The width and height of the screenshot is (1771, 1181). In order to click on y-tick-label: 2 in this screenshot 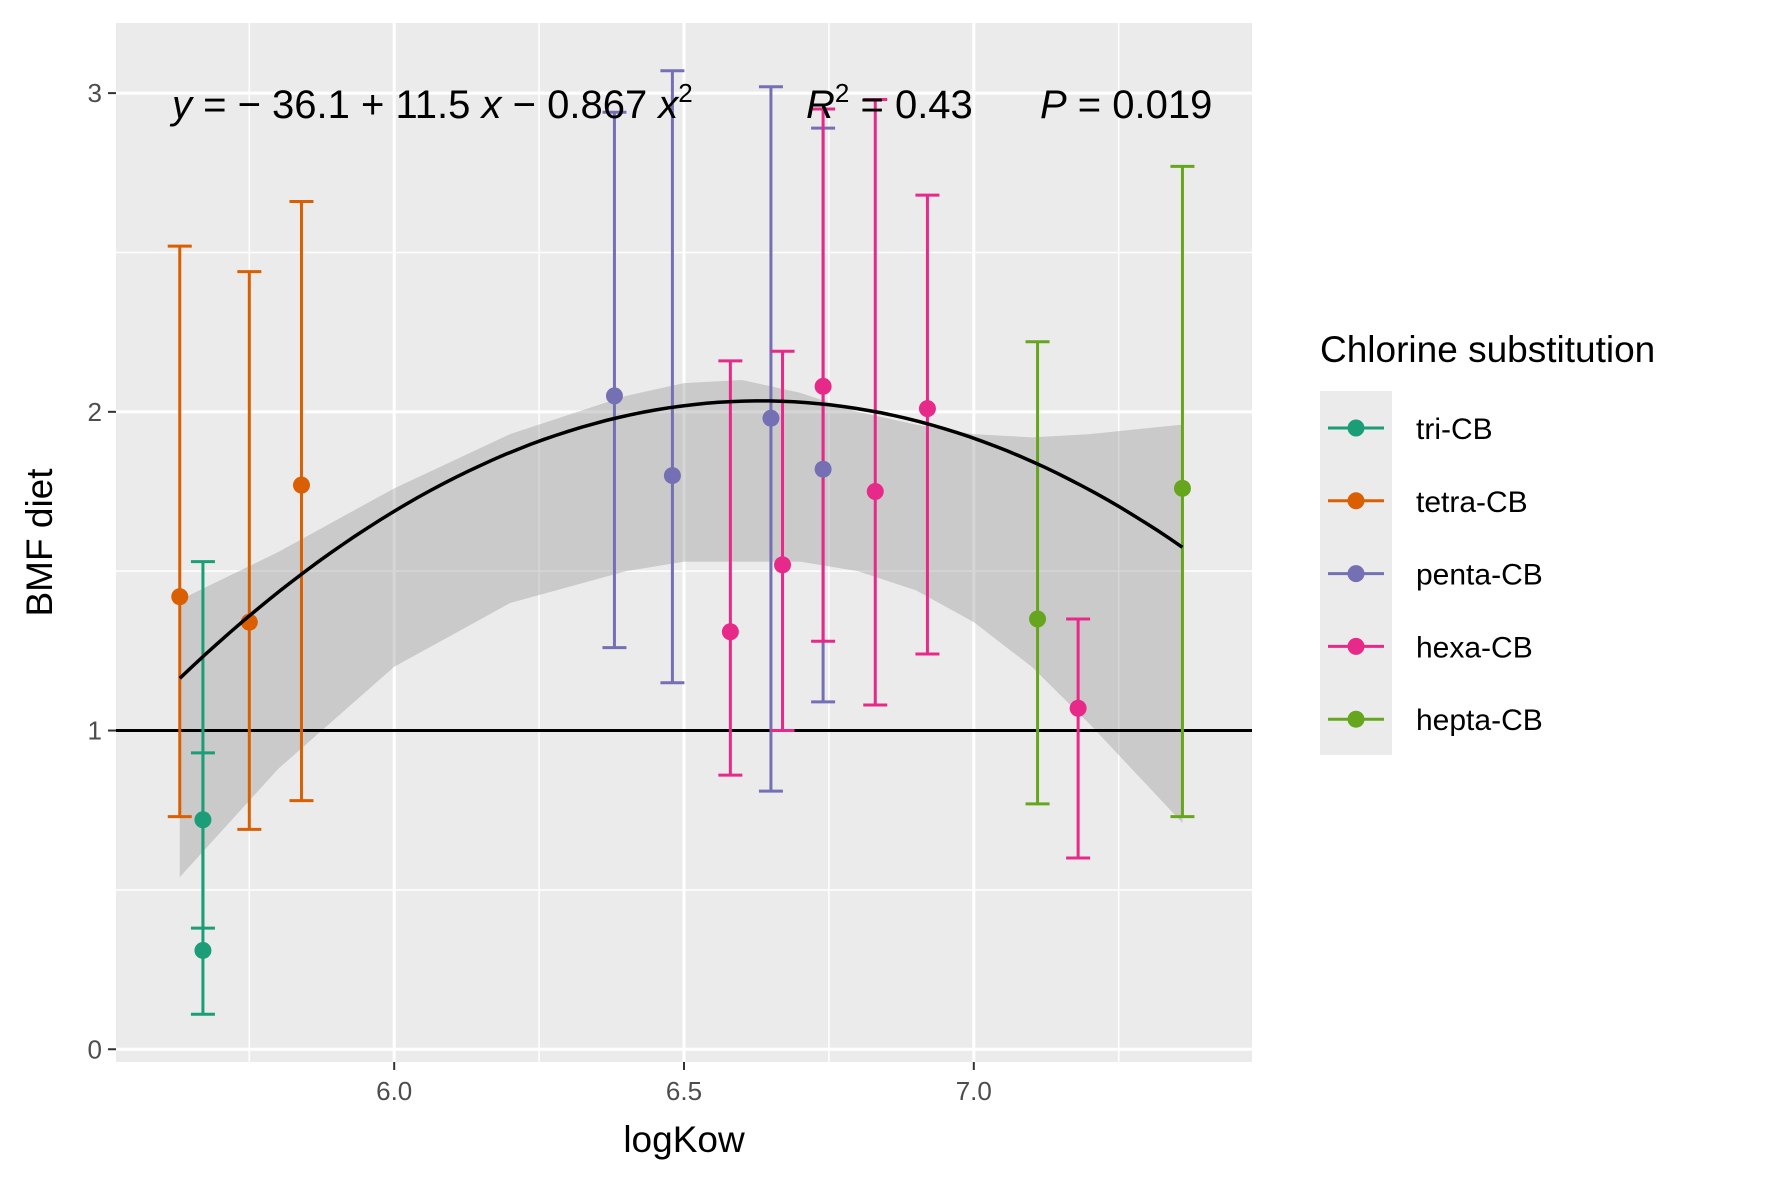, I will do `click(95, 412)`.